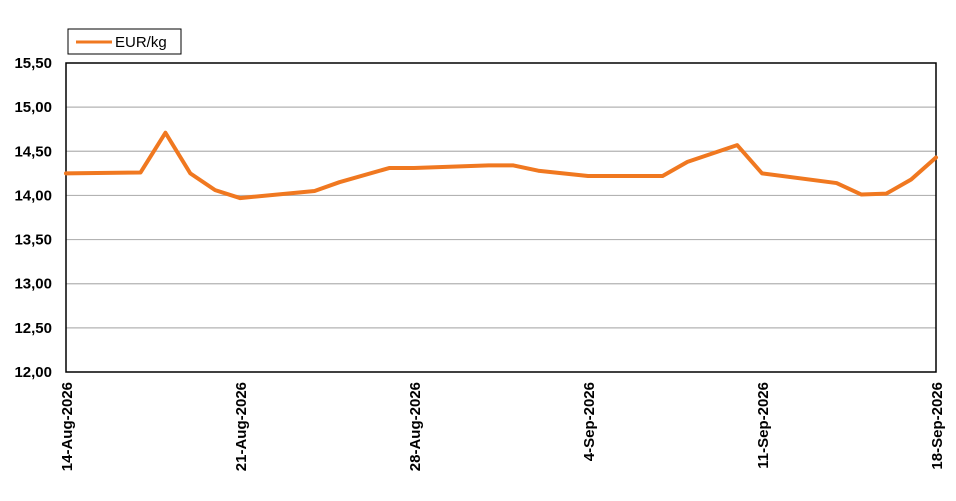 The width and height of the screenshot is (956, 501). Describe the element at coordinates (763, 425) in the screenshot. I see `x-tick-label: 11-Sep-2026` at that location.